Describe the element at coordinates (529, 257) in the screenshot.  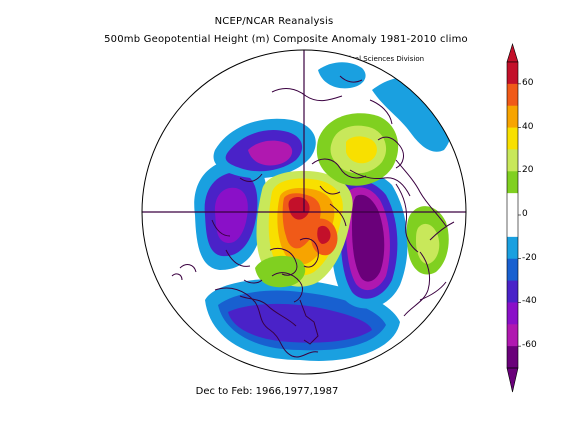
I see `colorbar-tick-label: -20` at that location.